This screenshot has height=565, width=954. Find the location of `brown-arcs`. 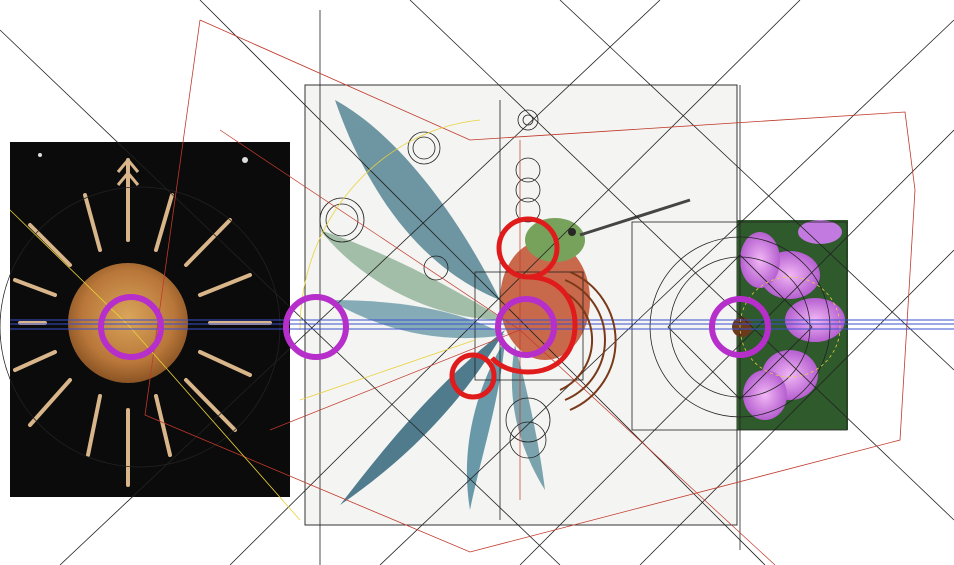

brown-arcs is located at coordinates (588, 341).